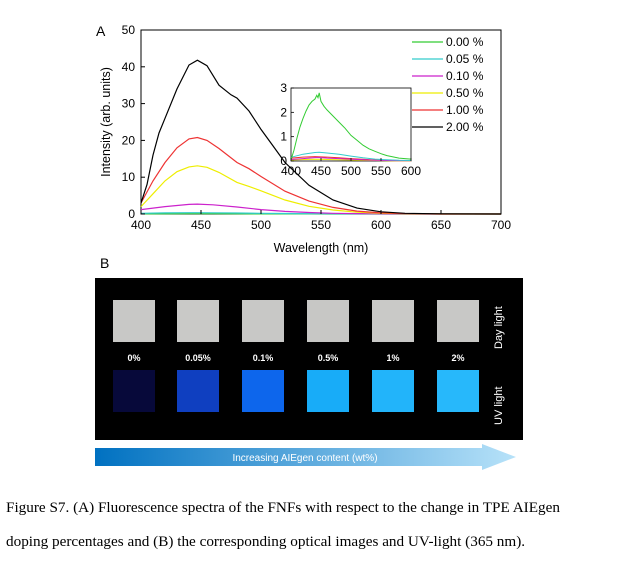  What do you see at coordinates (141, 225) in the screenshot?
I see `x-tick-label: 400` at bounding box center [141, 225].